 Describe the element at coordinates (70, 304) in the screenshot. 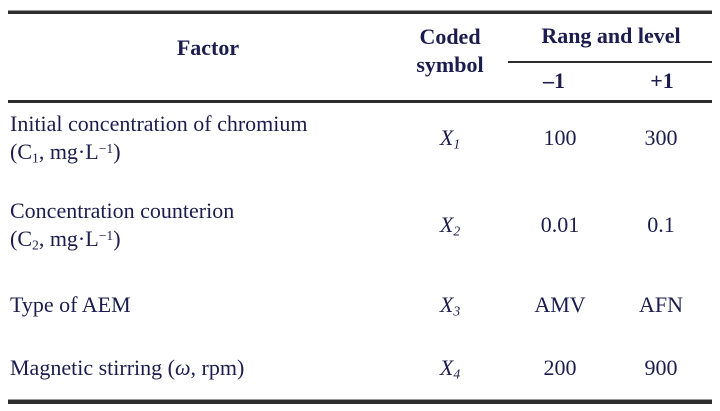

I see `factor-cell: Type of AEM` at that location.